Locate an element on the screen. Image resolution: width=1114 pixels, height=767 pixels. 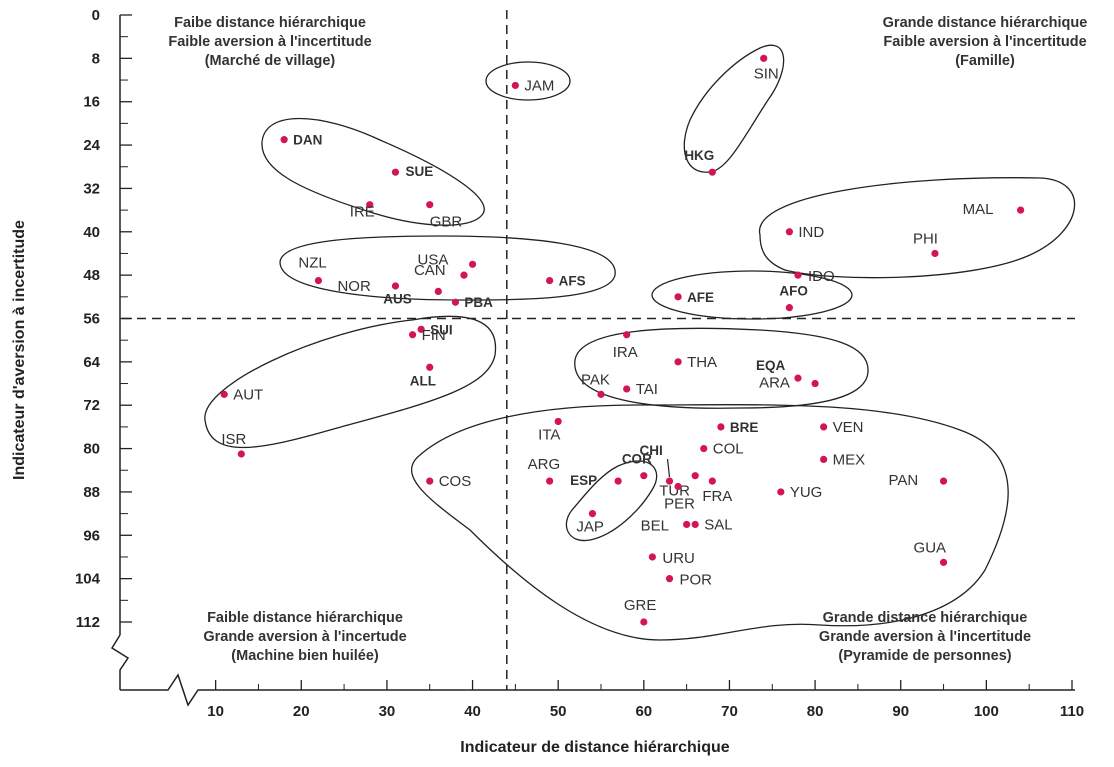
x-axis: 10 20 30 40 50 60 70 80 90 100 110 is located at coordinates (602, 696).